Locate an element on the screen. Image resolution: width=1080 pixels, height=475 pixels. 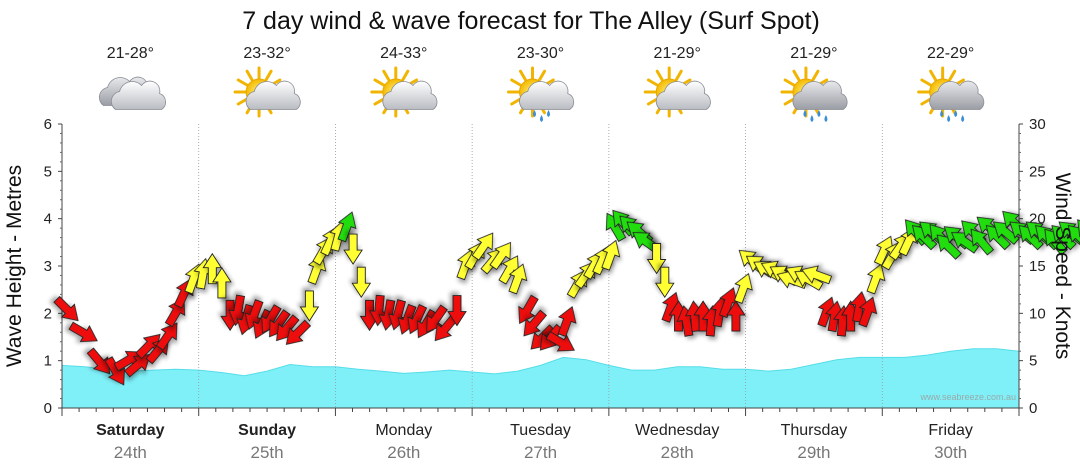
left-tick-label: 4 is located at coordinates (48, 219).